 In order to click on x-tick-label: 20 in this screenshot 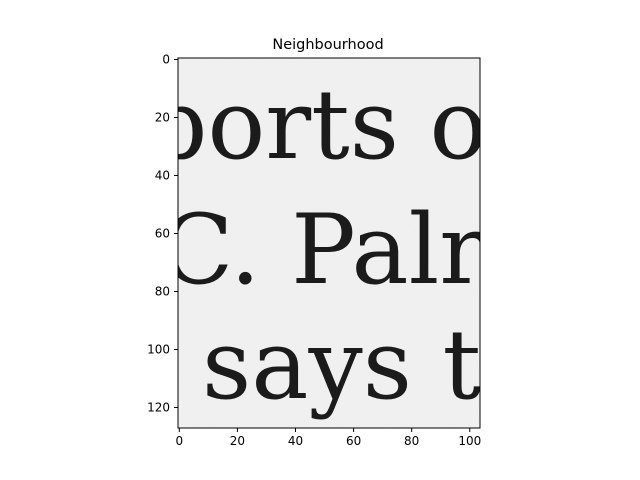, I will do `click(237, 441)`.